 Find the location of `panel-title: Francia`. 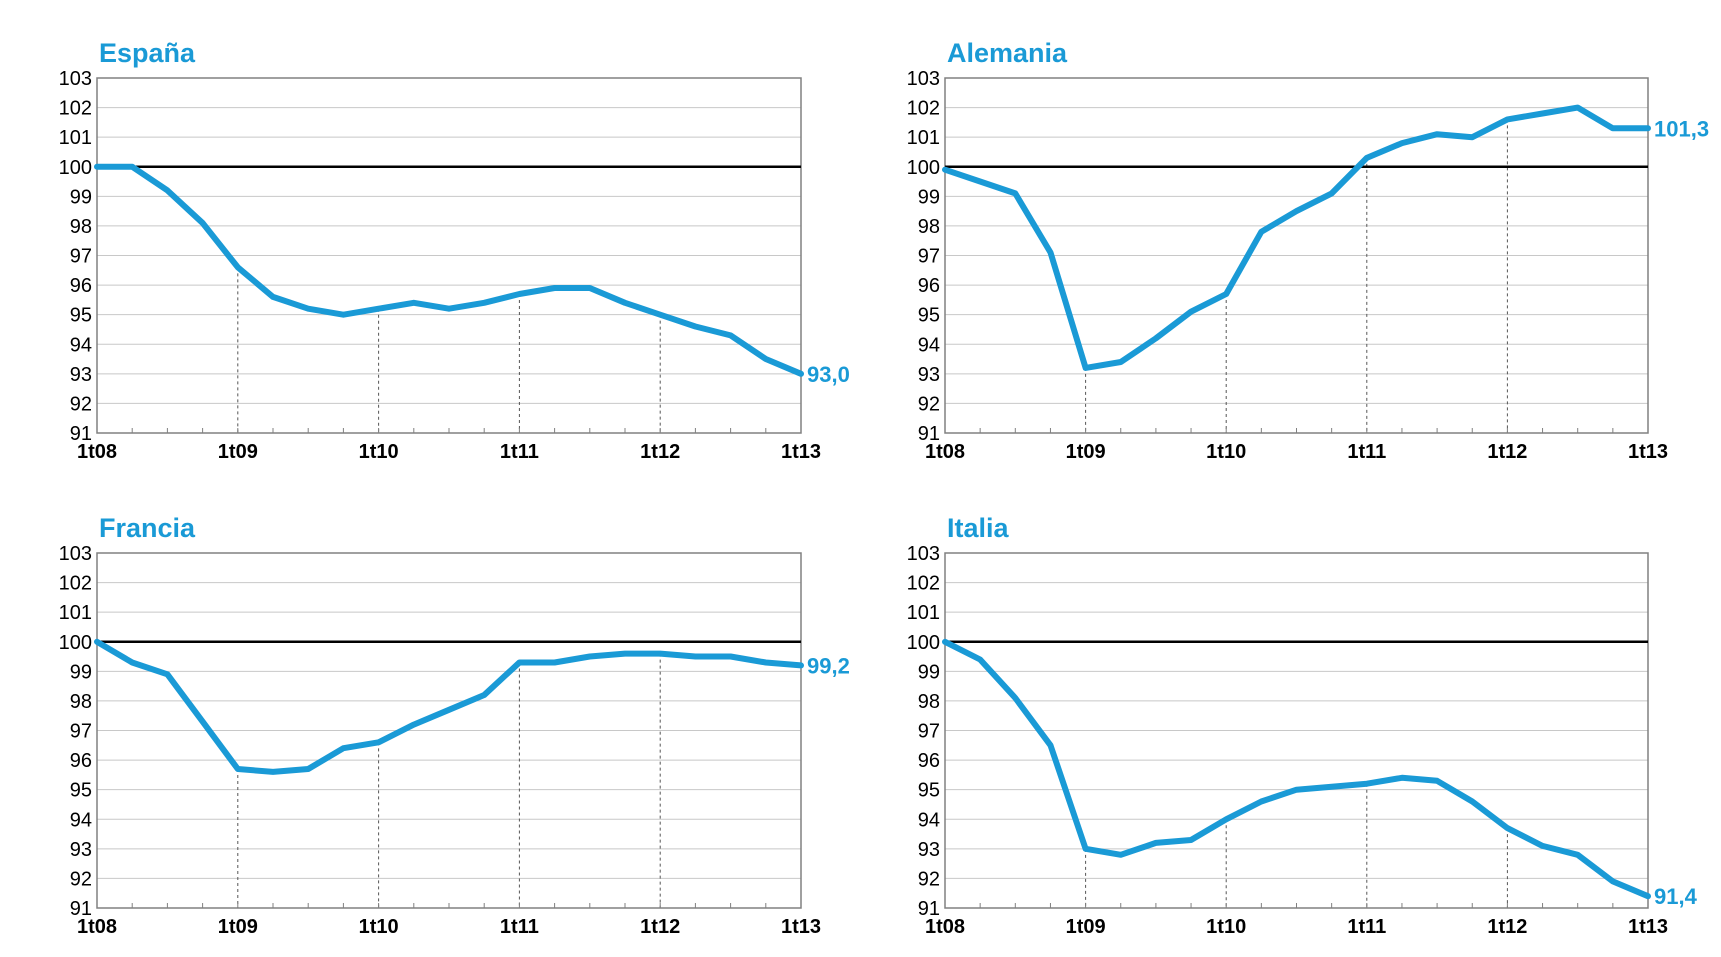

panel-title: Francia is located at coordinates (147, 528).